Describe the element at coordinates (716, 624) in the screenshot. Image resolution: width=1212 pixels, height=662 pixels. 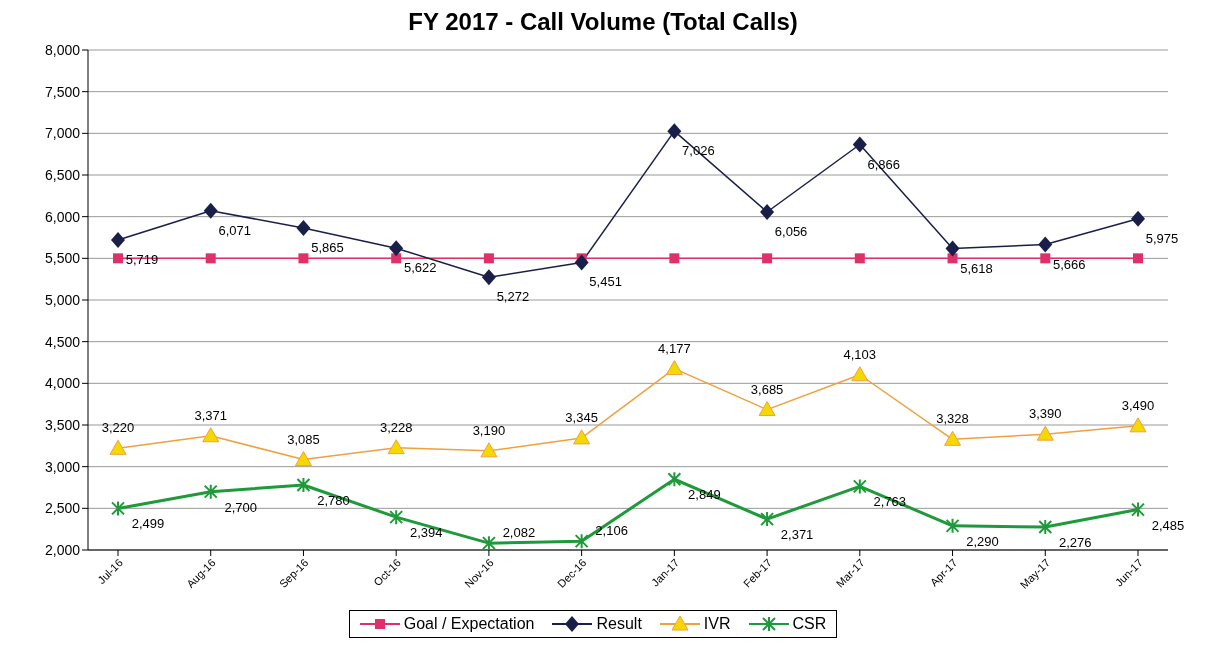
I see `legend-label: IVR` at that location.